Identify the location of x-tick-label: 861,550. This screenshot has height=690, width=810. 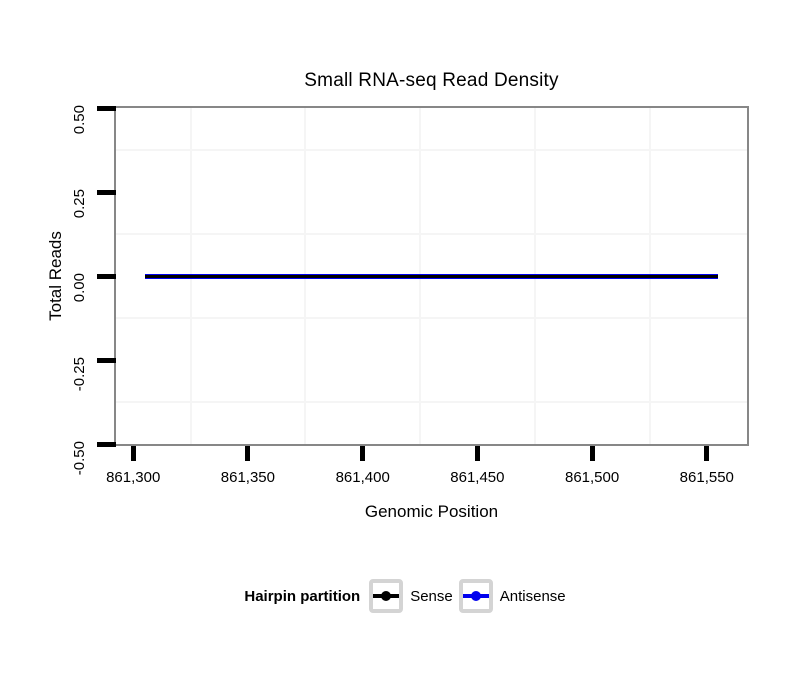
(706, 477).